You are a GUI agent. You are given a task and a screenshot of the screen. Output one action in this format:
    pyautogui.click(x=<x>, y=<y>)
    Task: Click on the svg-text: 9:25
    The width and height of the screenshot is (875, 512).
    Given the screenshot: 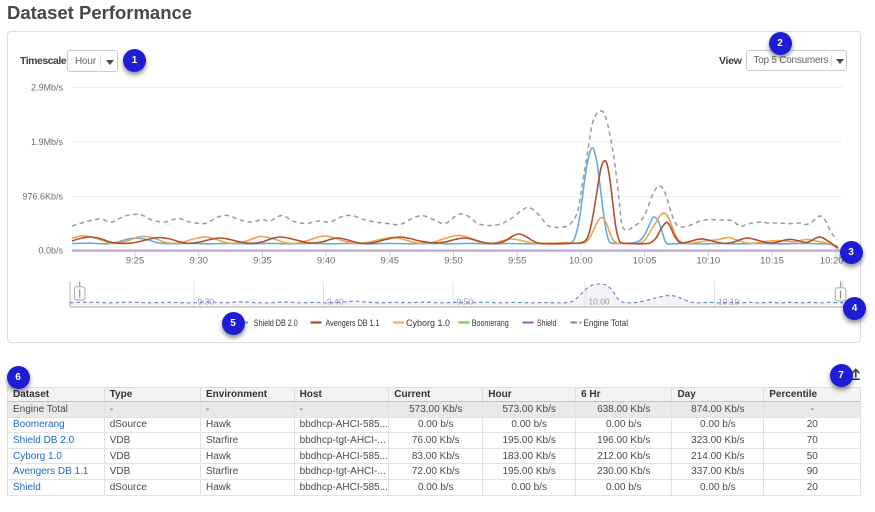 What is the action you would take?
    pyautogui.click(x=135, y=261)
    